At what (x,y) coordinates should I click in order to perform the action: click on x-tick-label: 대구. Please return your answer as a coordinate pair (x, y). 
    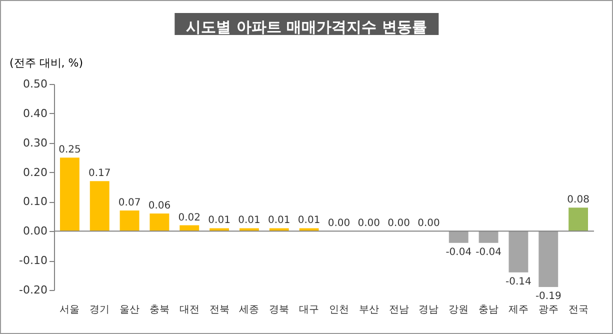
    Looking at the image, I should click on (309, 310).